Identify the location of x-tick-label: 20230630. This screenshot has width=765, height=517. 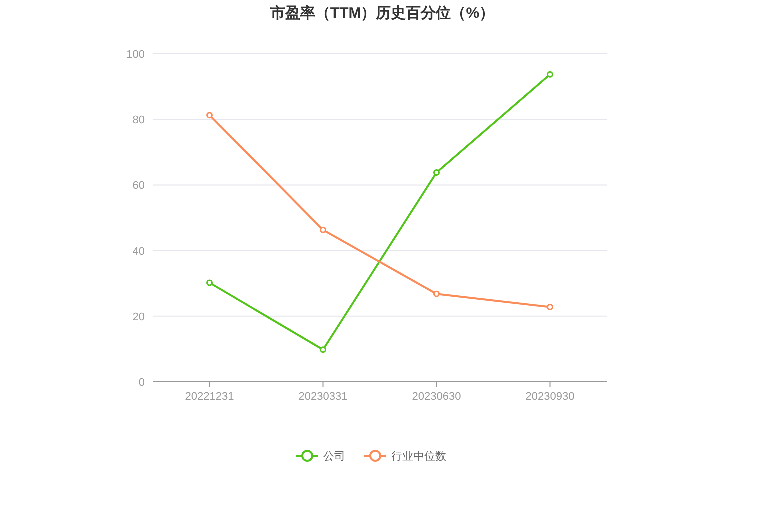
(437, 397).